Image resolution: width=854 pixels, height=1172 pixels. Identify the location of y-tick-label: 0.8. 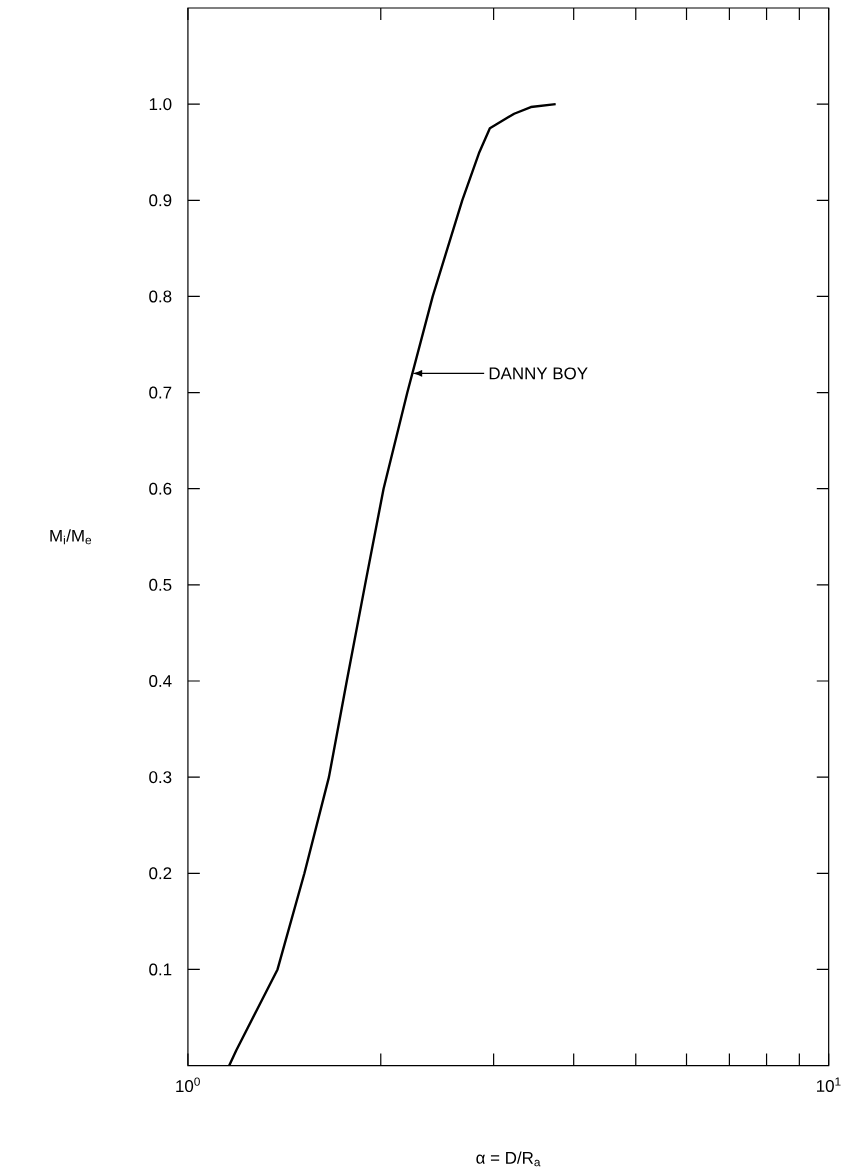
(160, 296).